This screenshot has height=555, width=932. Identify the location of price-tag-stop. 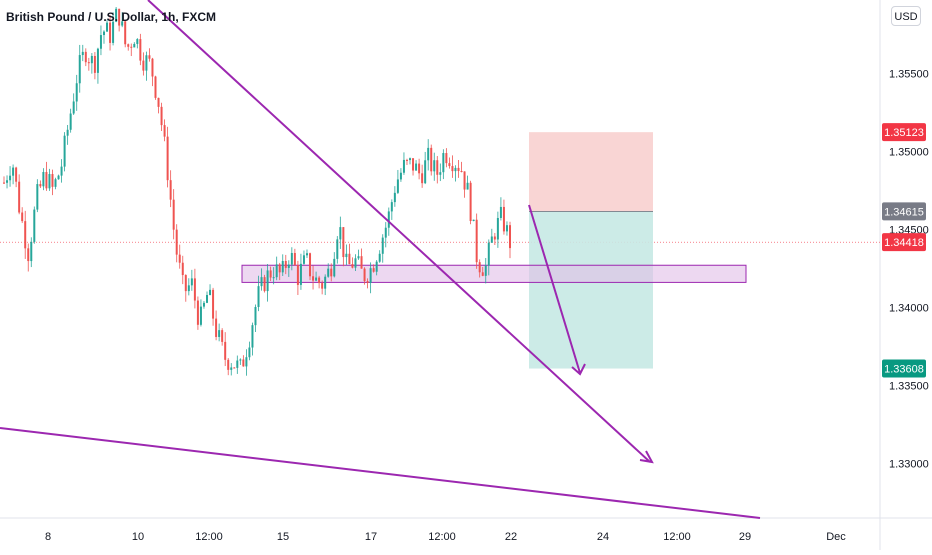
(904, 132).